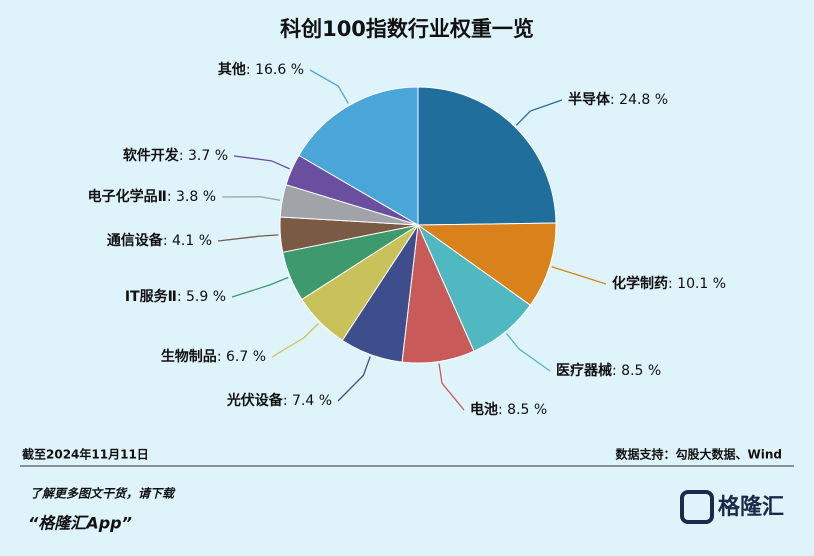  I want to click on slice-label: 电子化学品Ⅱ: 3.8 %, so click(152, 196).